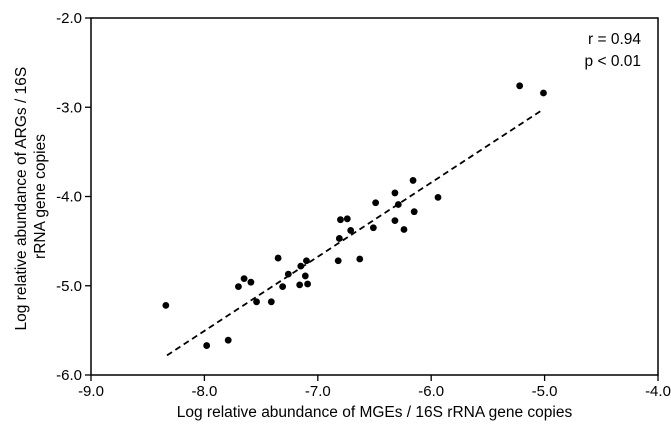 The image size is (671, 427). What do you see at coordinates (69, 107) in the screenshot?
I see `y-tick-label: -3.0` at bounding box center [69, 107].